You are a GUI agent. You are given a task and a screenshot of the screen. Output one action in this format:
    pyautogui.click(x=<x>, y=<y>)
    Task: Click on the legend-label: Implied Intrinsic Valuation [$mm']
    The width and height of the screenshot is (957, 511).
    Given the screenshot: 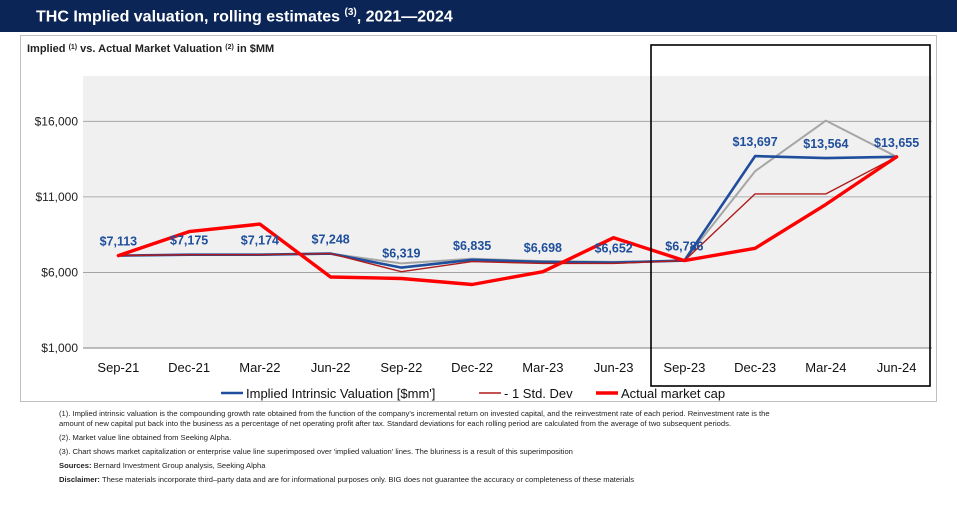 What is the action you would take?
    pyautogui.click(x=340, y=393)
    